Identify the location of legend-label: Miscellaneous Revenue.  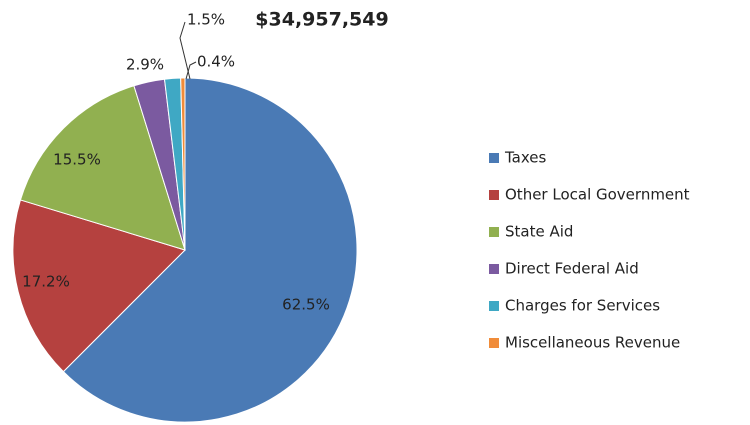
(592, 343).